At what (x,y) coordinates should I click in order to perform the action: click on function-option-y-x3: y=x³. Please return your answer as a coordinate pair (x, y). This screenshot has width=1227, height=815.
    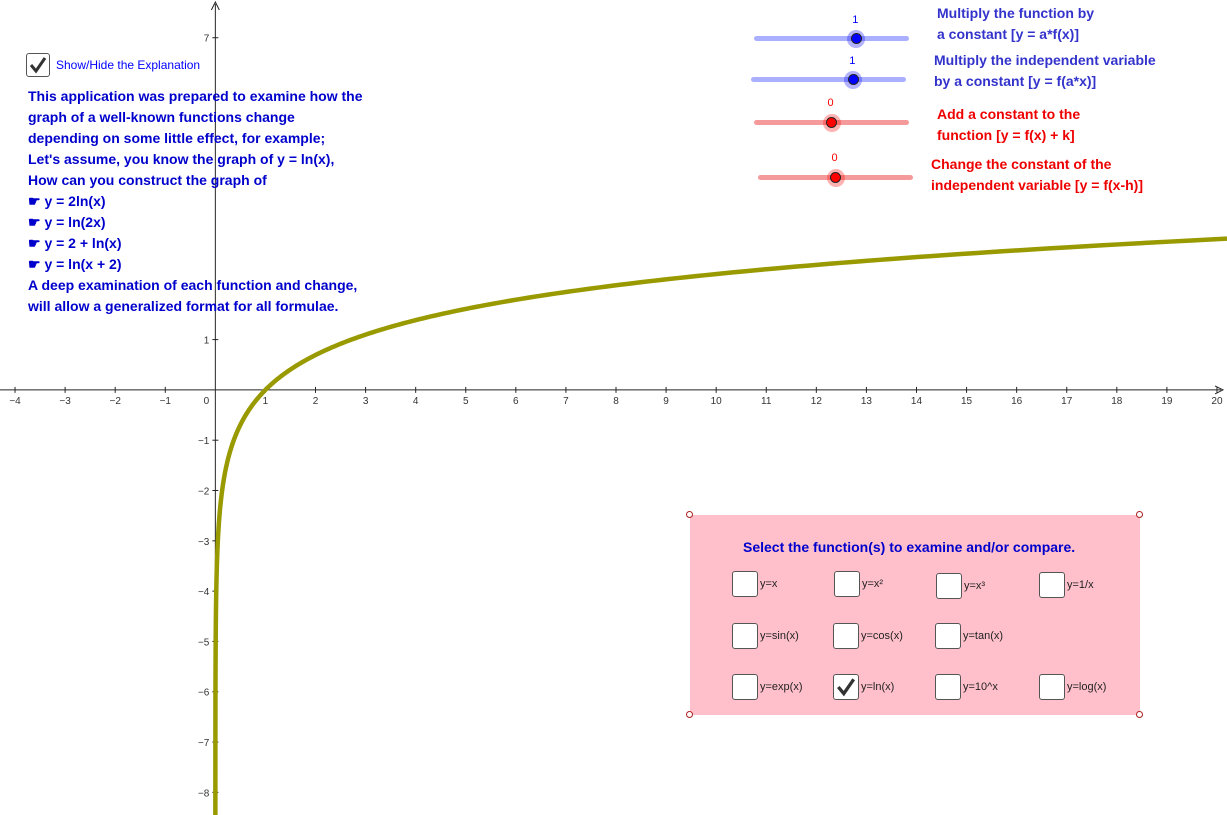
    Looking at the image, I should click on (960, 586).